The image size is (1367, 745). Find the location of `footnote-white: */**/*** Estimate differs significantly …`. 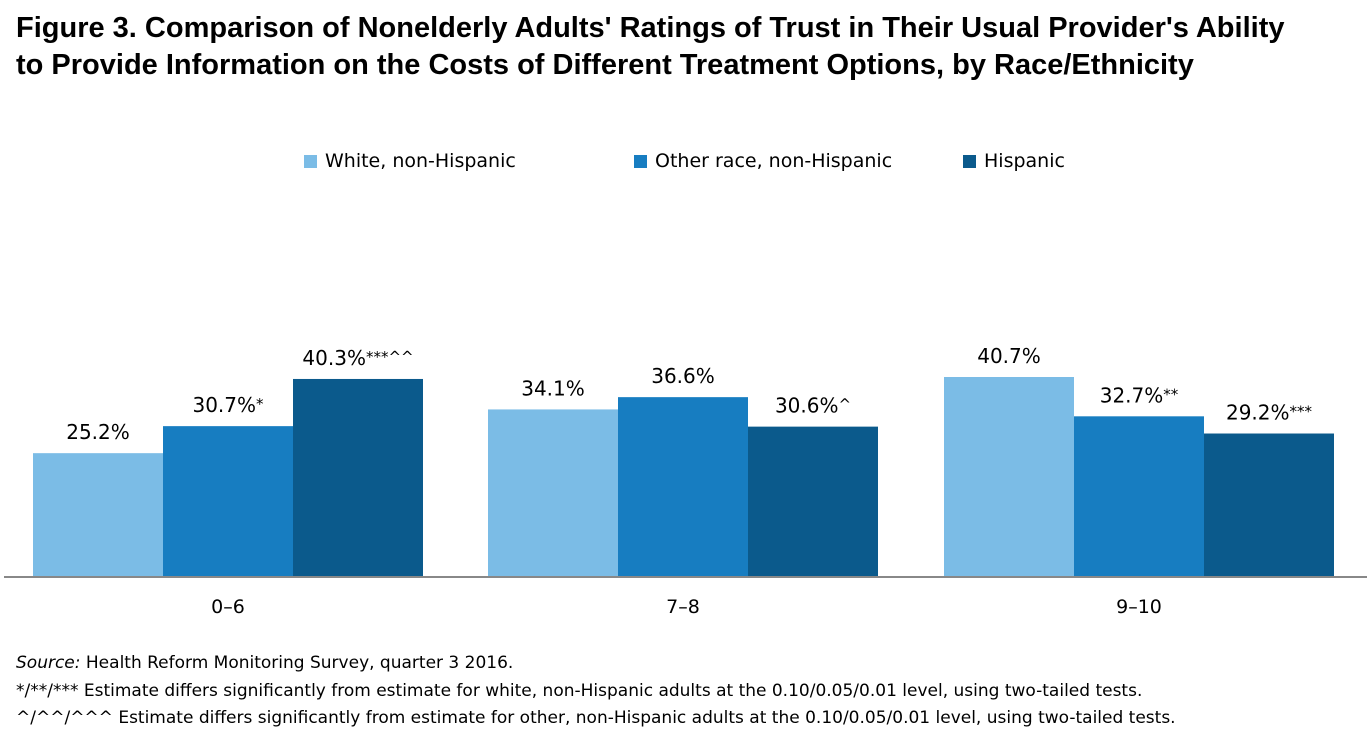

footnote-white: */**/*** Estimate differs significantly … is located at coordinates (579, 691).